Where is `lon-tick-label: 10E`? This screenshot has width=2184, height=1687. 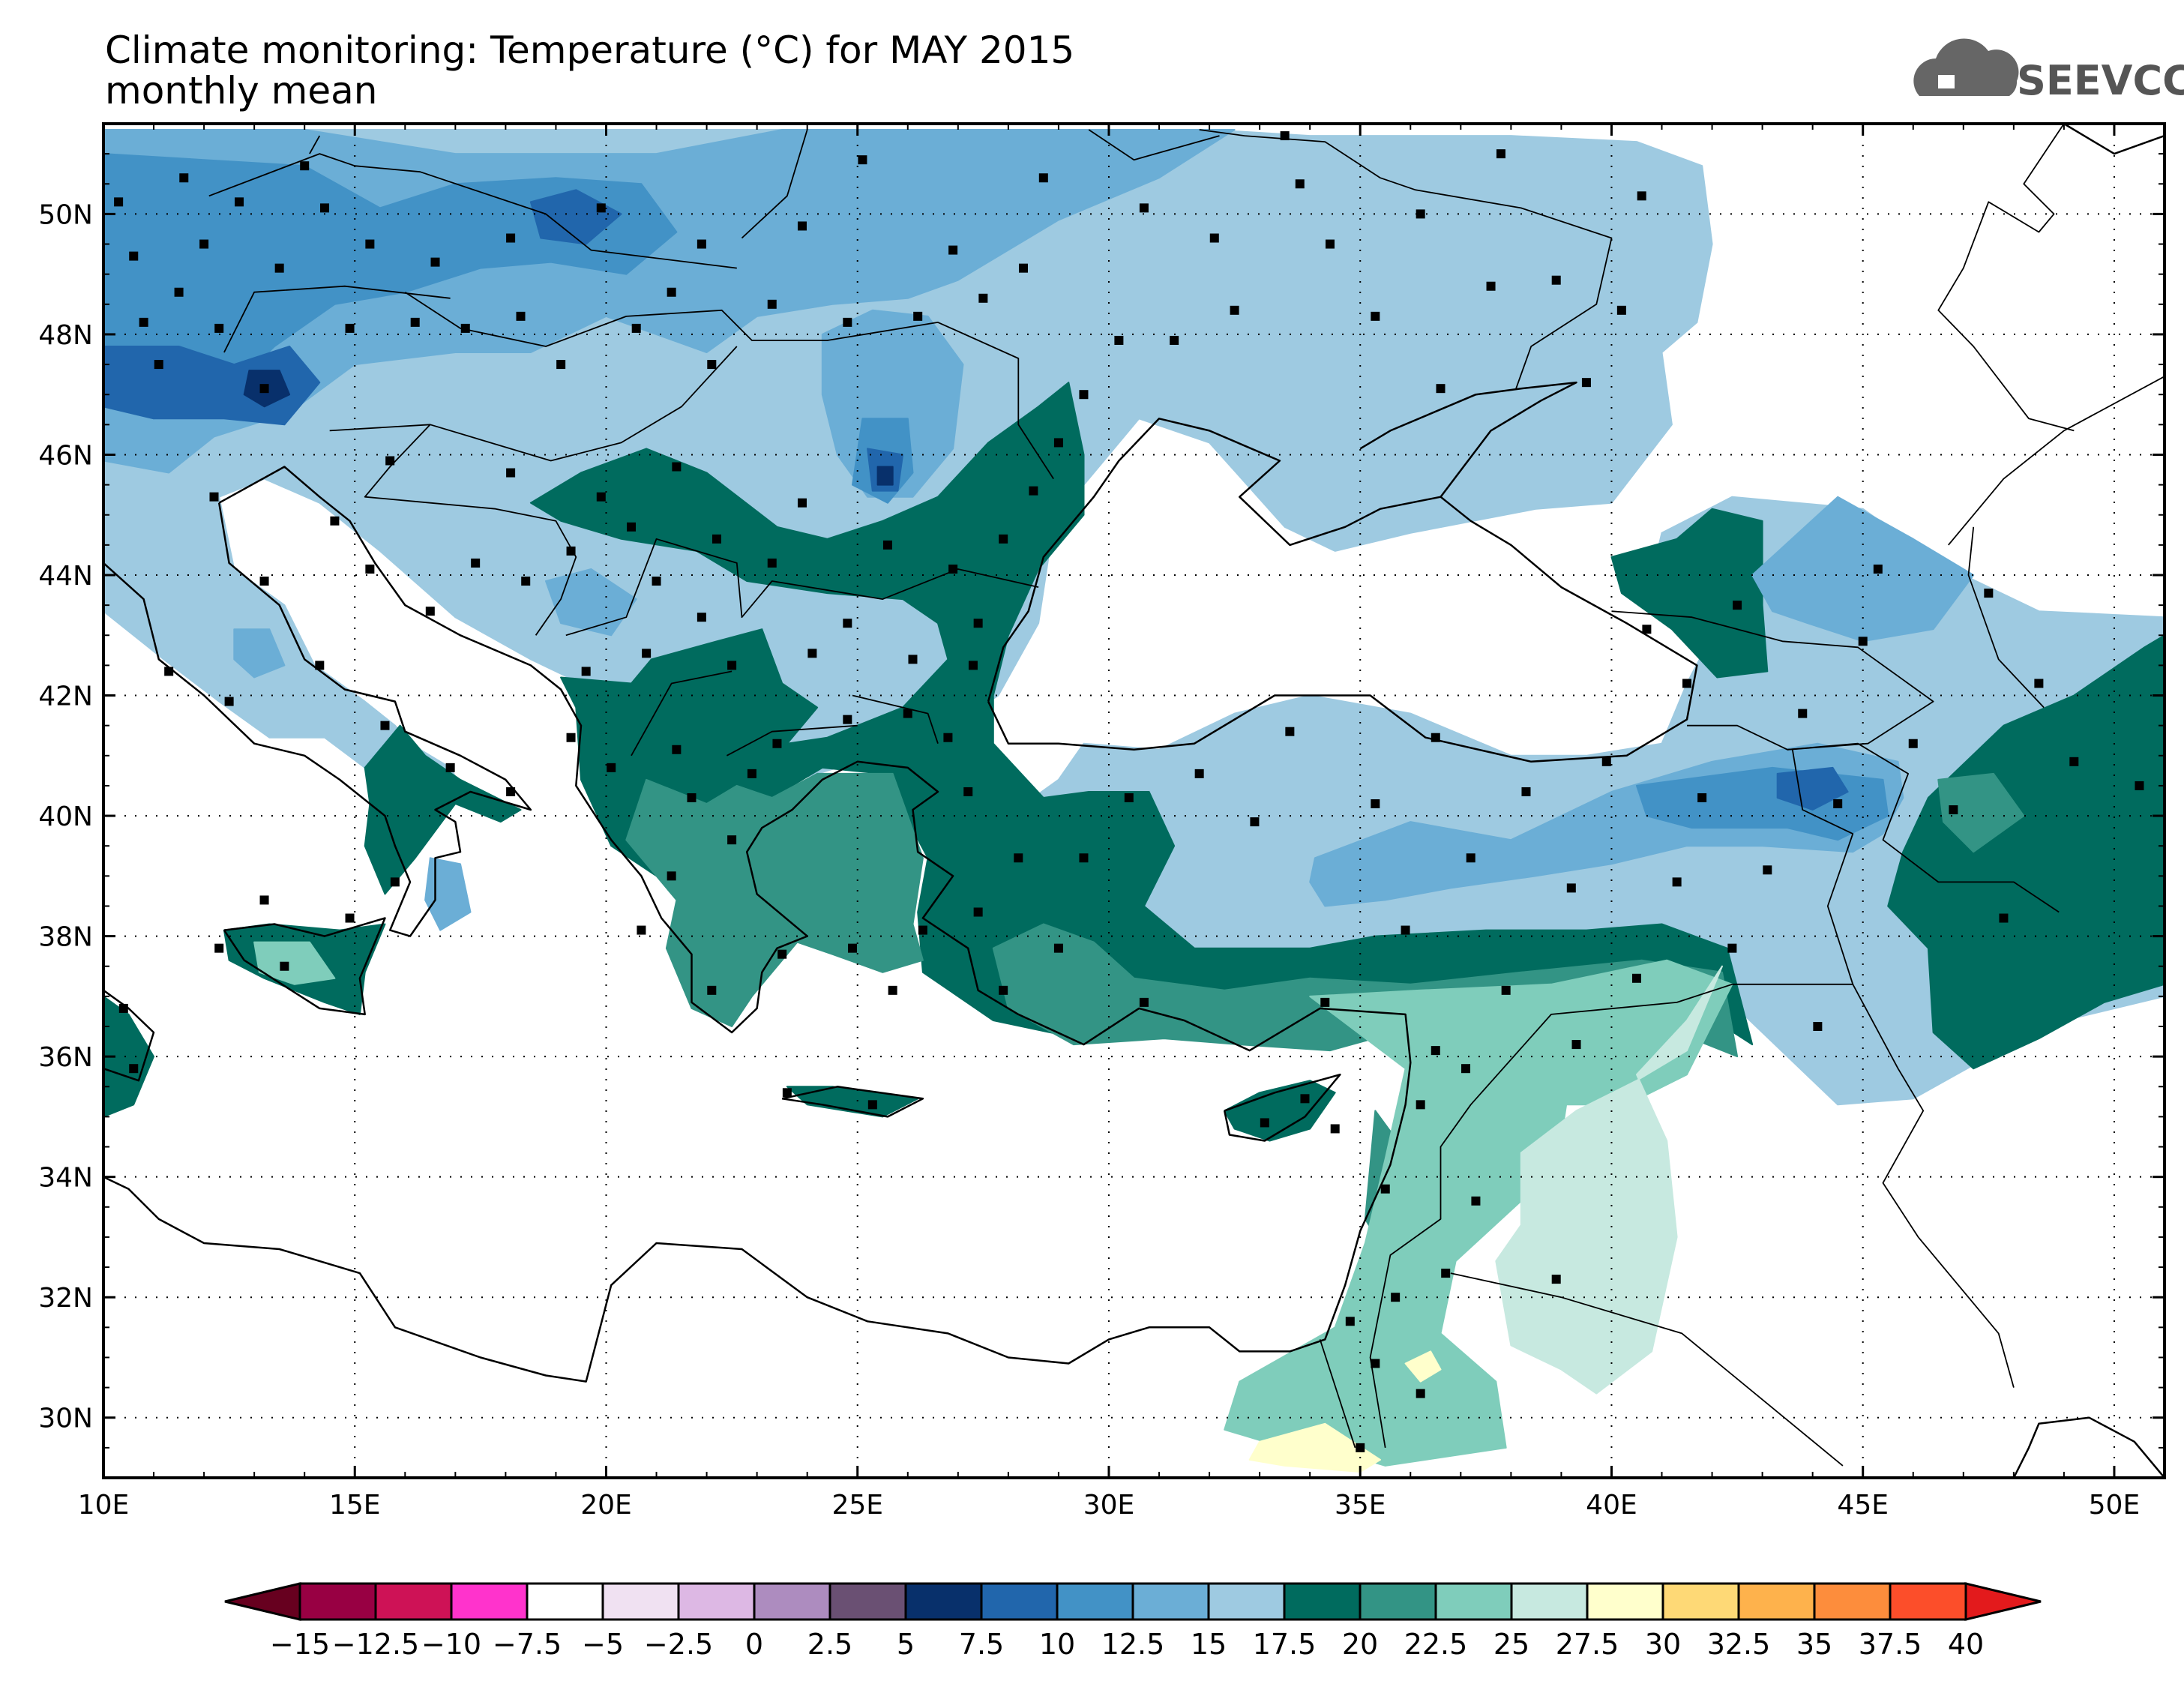
lon-tick-label: 10E is located at coordinates (104, 1505).